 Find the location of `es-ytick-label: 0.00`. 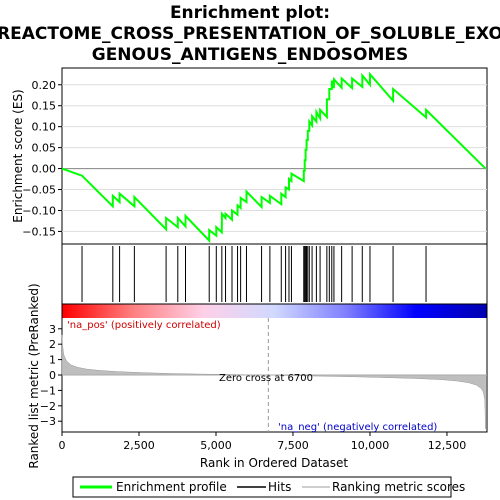

es-ytick-label: 0.00 is located at coordinates (44, 169).